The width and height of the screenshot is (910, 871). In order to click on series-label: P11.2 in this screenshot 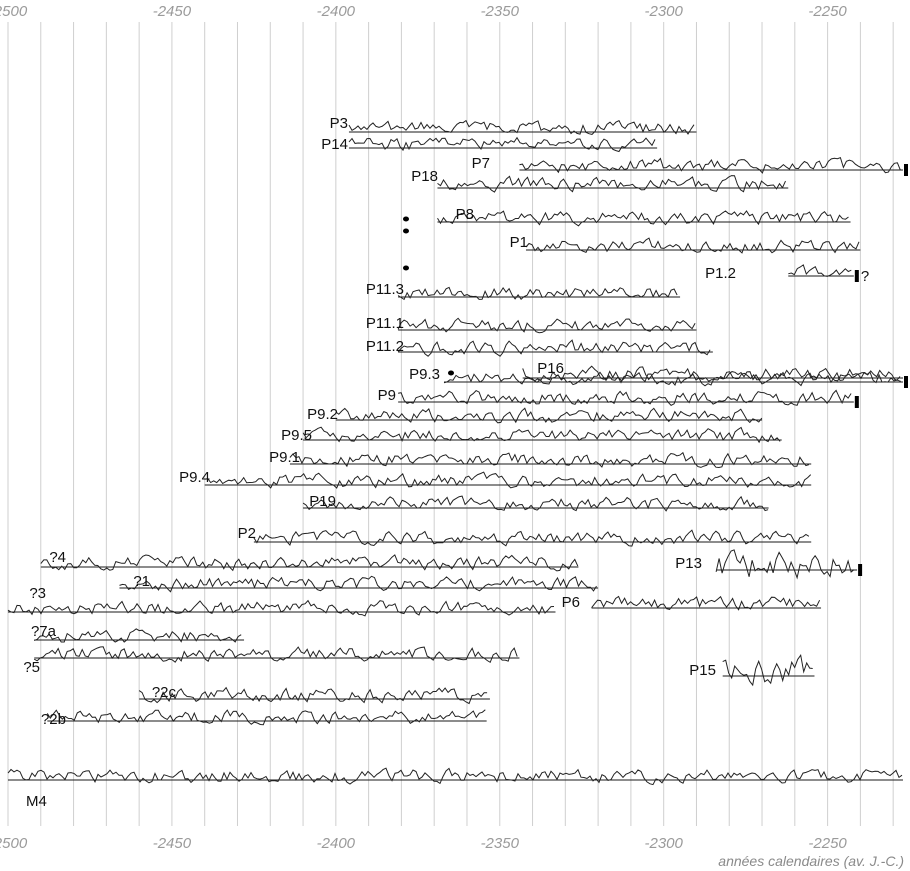, I will do `click(385, 346)`.